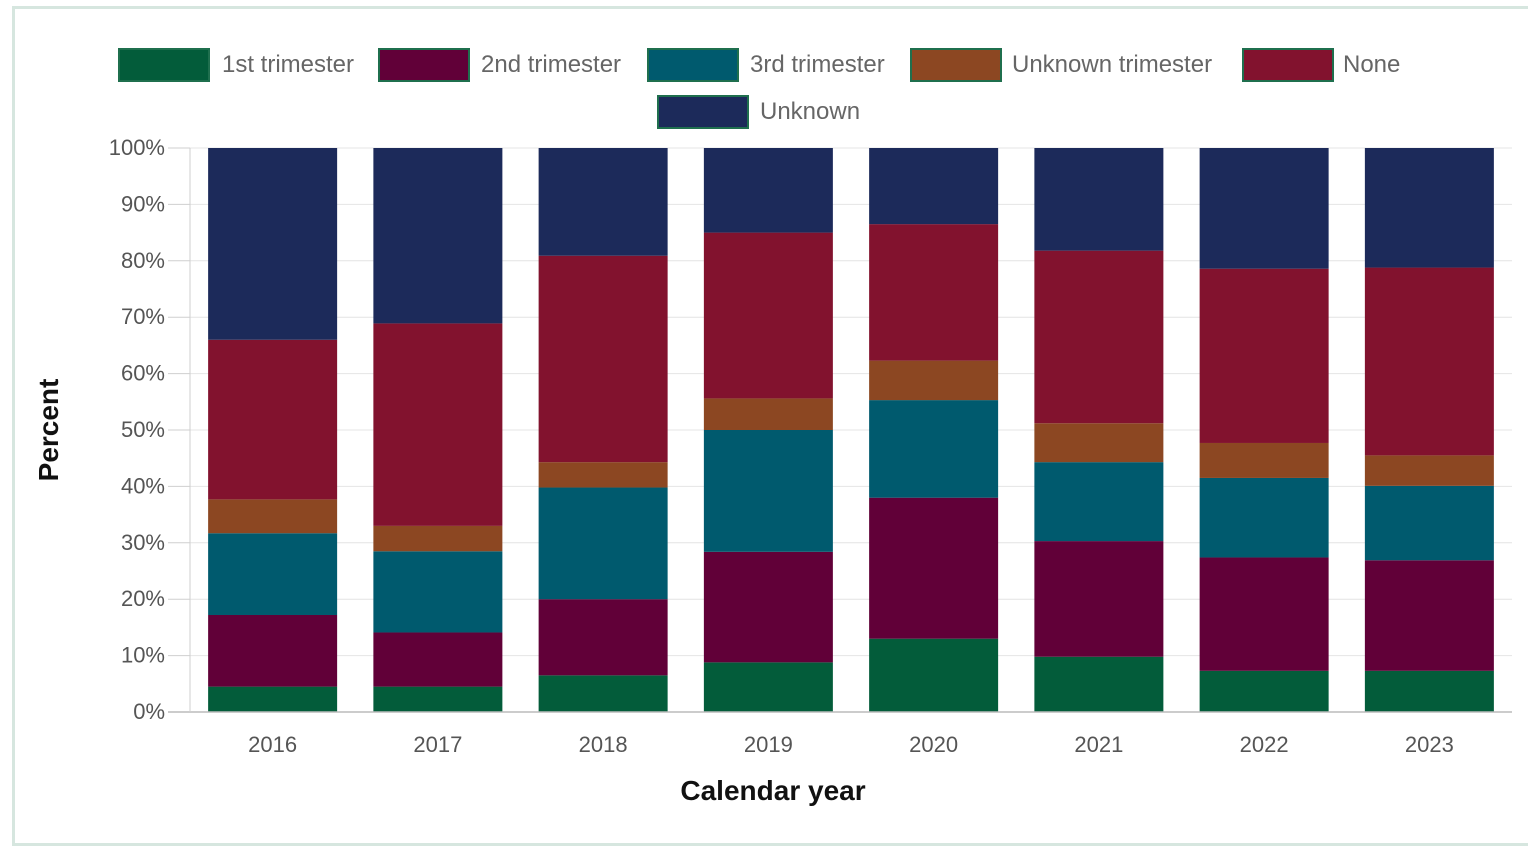 The height and width of the screenshot is (846, 1528). I want to click on x-tick-label: 2023, so click(1429, 744).